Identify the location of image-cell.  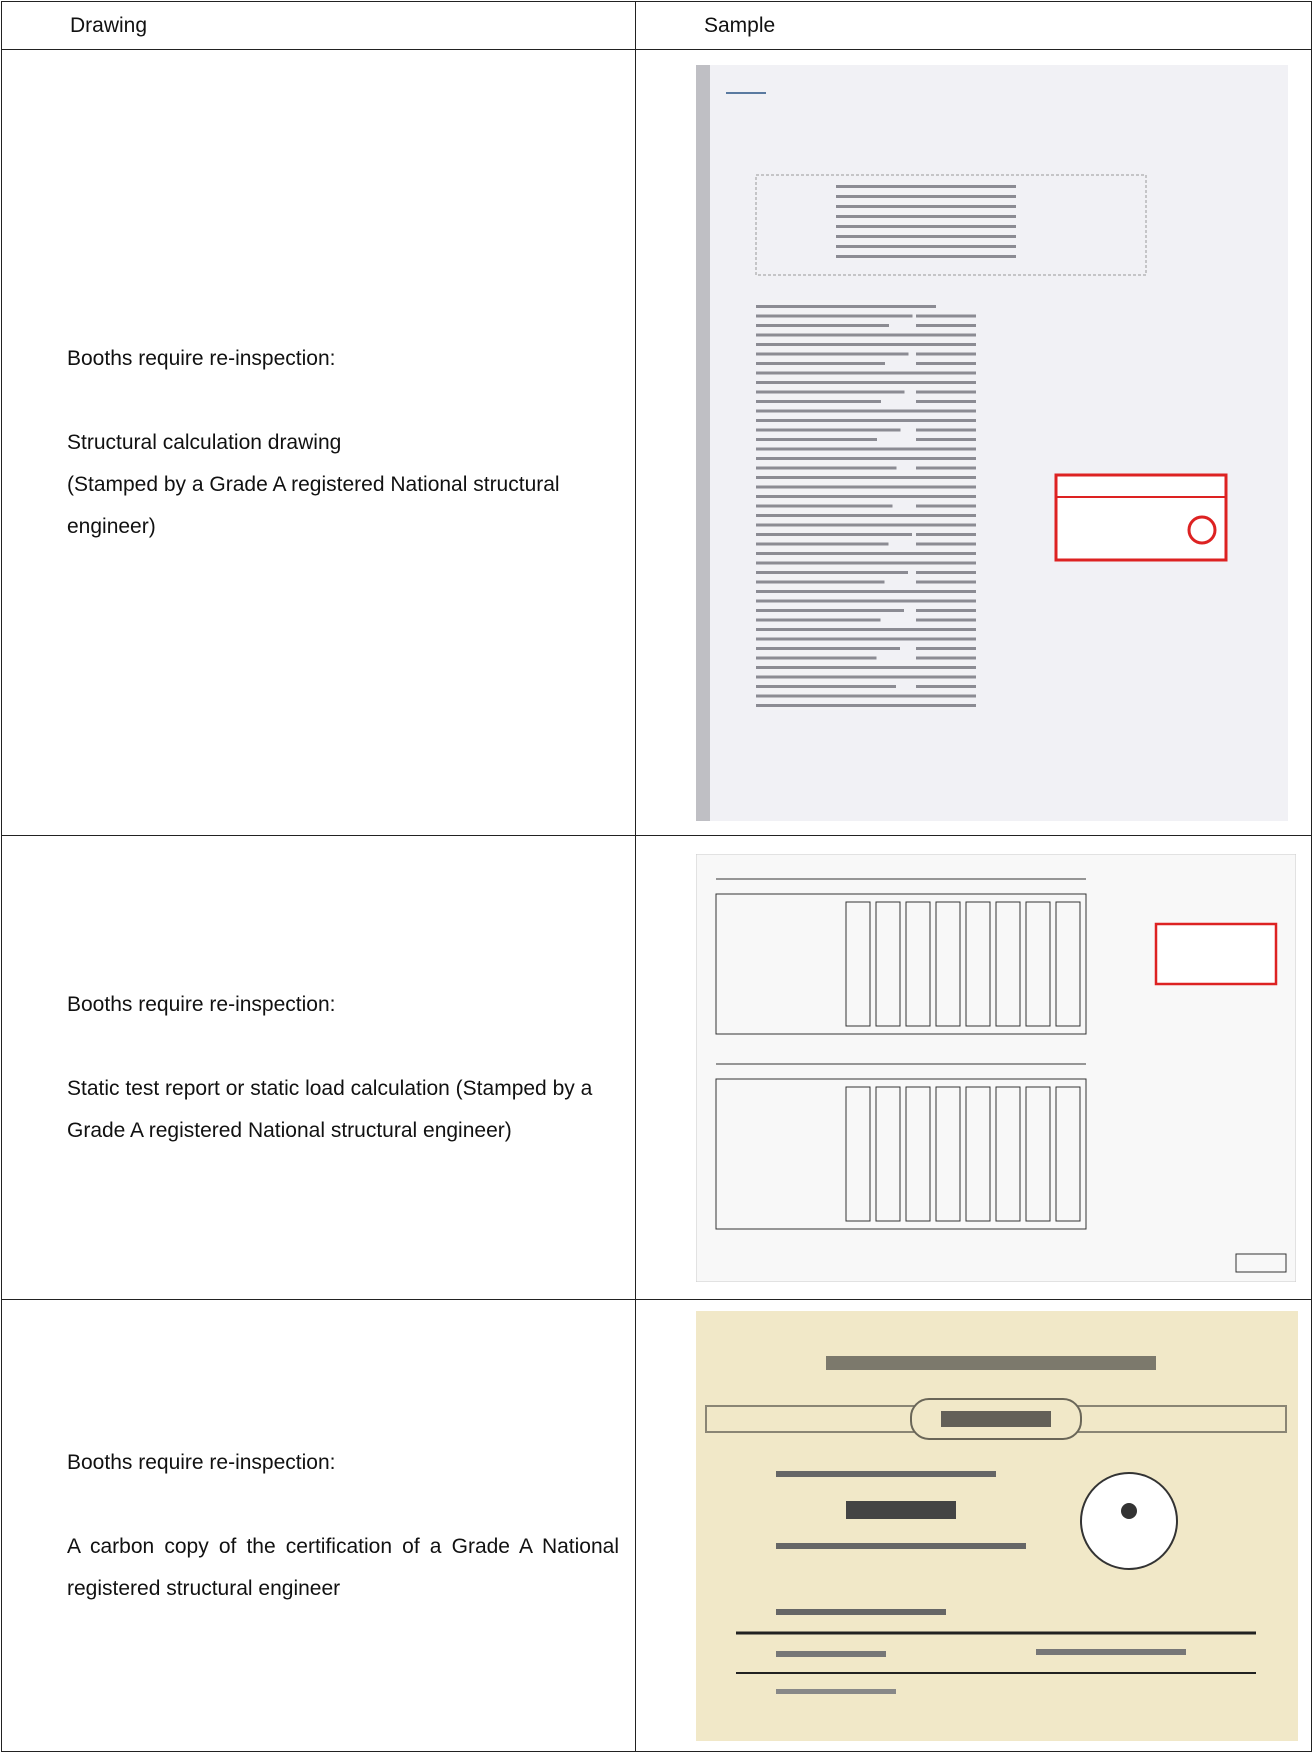
(973, 1525).